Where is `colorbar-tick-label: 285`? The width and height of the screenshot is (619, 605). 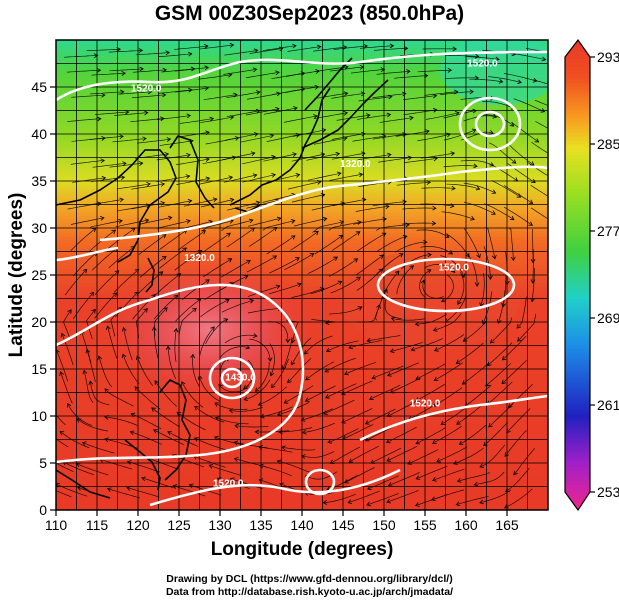
colorbar-tick-label: 285 is located at coordinates (608, 144).